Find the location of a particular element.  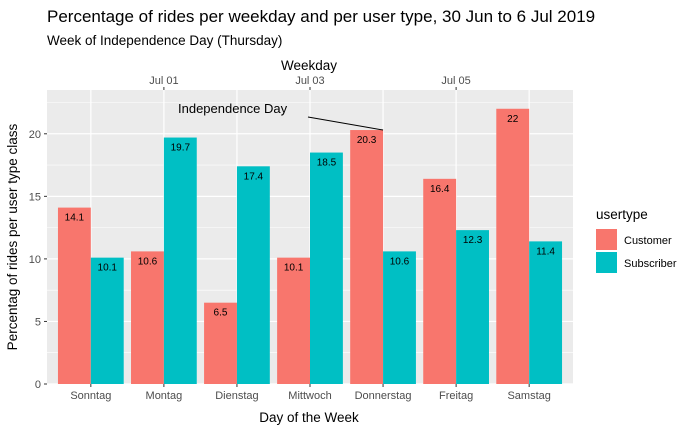

legend-label: Subscriber is located at coordinates (650, 264).